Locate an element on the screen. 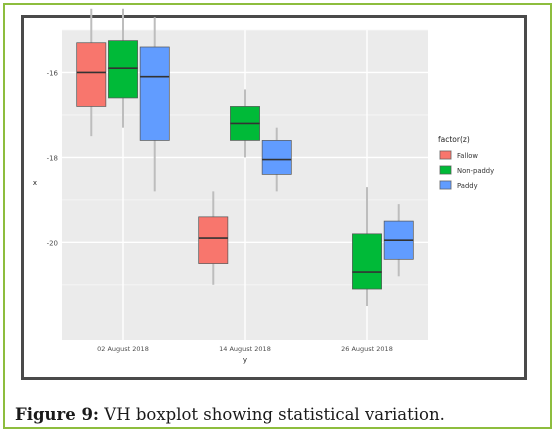 The width and height of the screenshot is (560, 435). legend-label-fallow: Fallow is located at coordinates (467, 156).